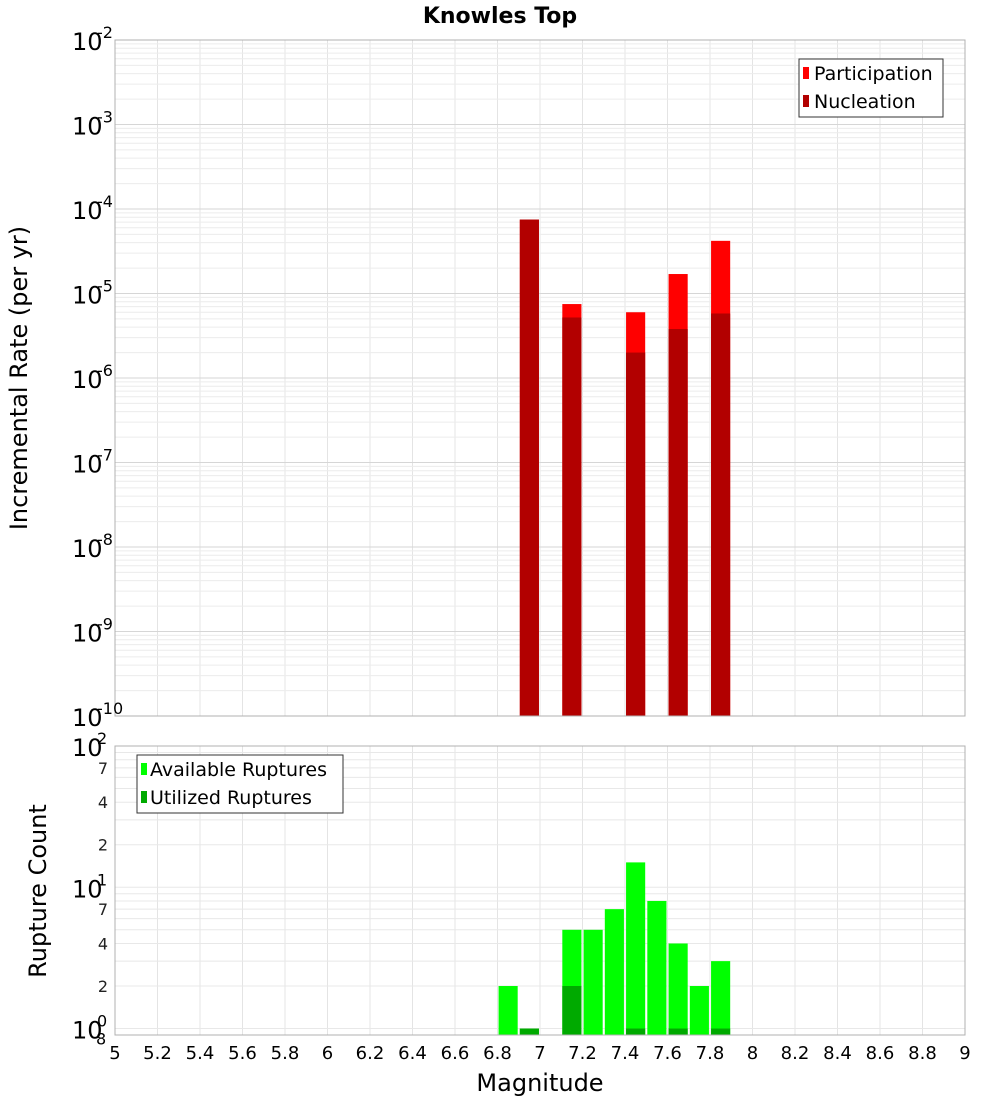 The width and height of the screenshot is (1000, 1100). I want to click on participation-legend-swatch, so click(806, 73).